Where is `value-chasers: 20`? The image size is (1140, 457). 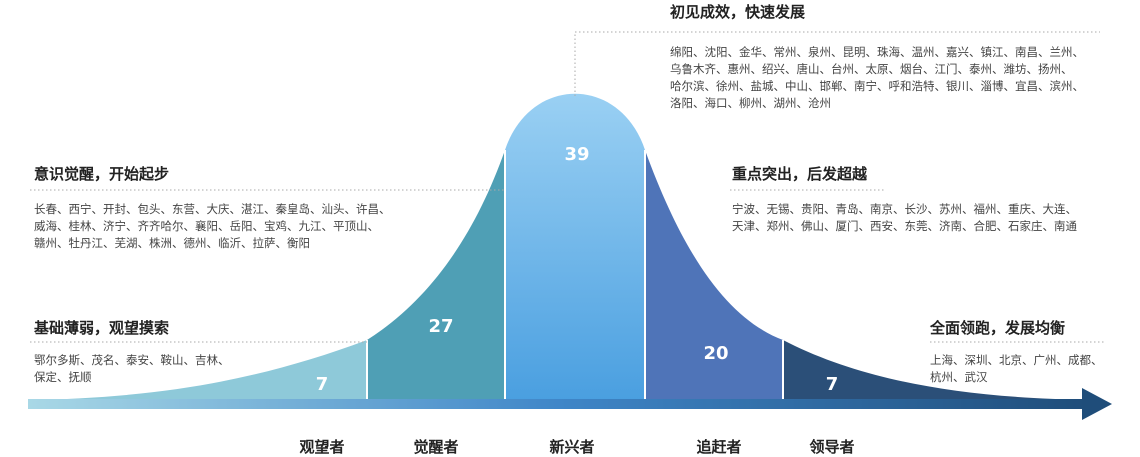
value-chasers: 20 is located at coordinates (715, 353).